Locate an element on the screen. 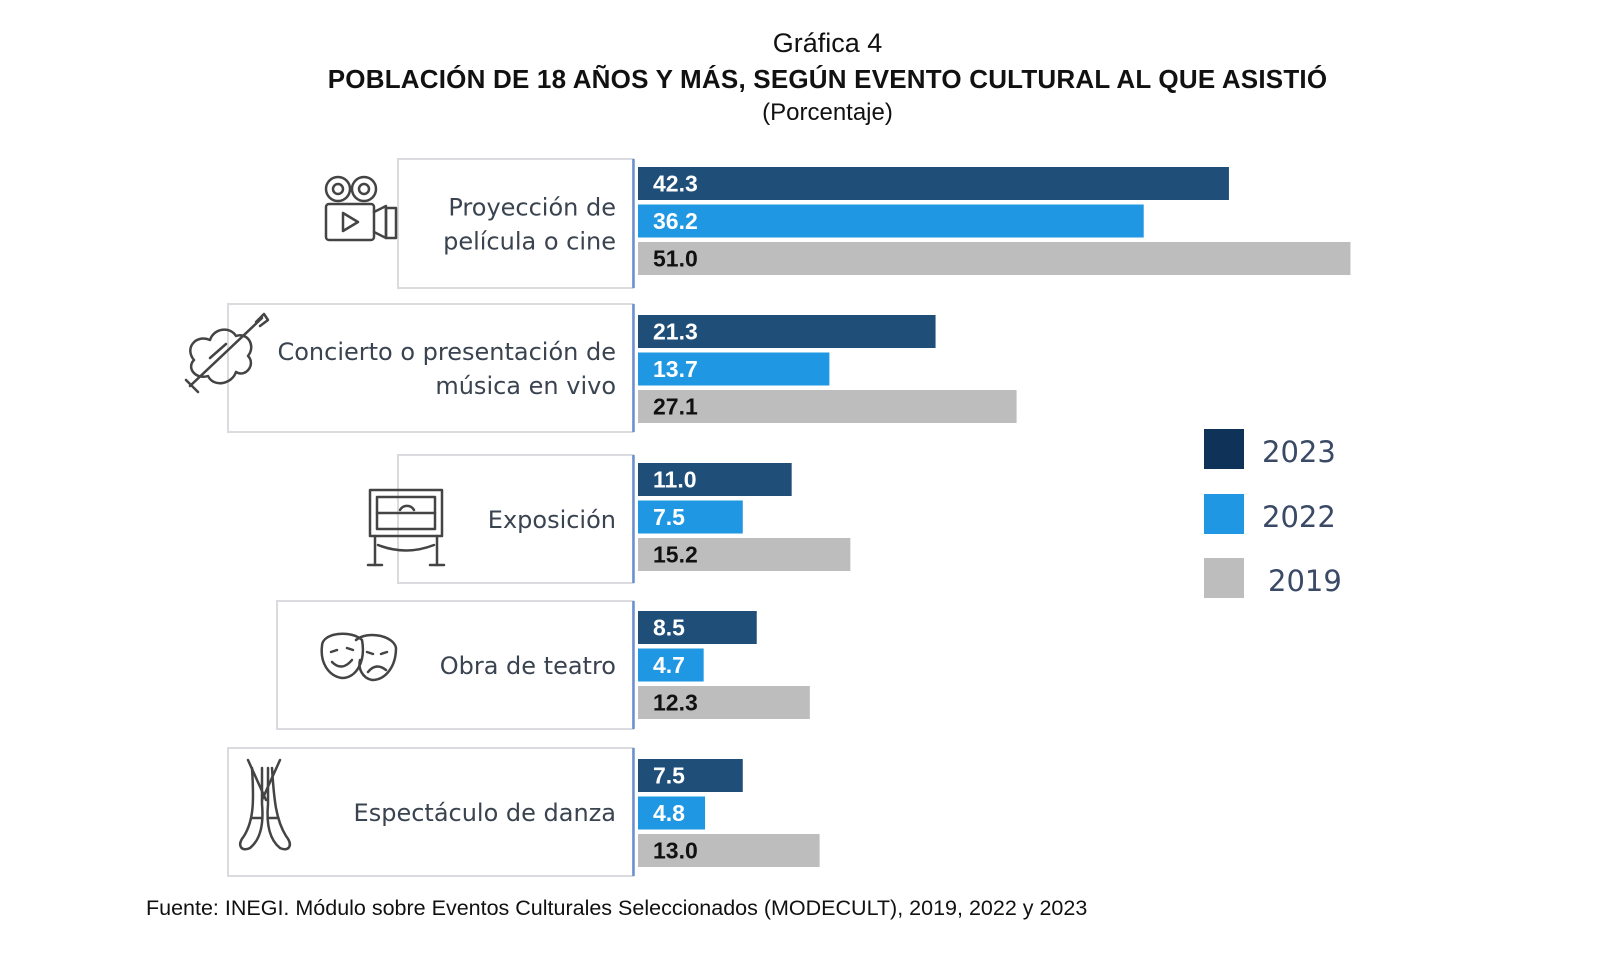 This screenshot has width=1600, height=970. legend-label: 2019 is located at coordinates (1305, 581).